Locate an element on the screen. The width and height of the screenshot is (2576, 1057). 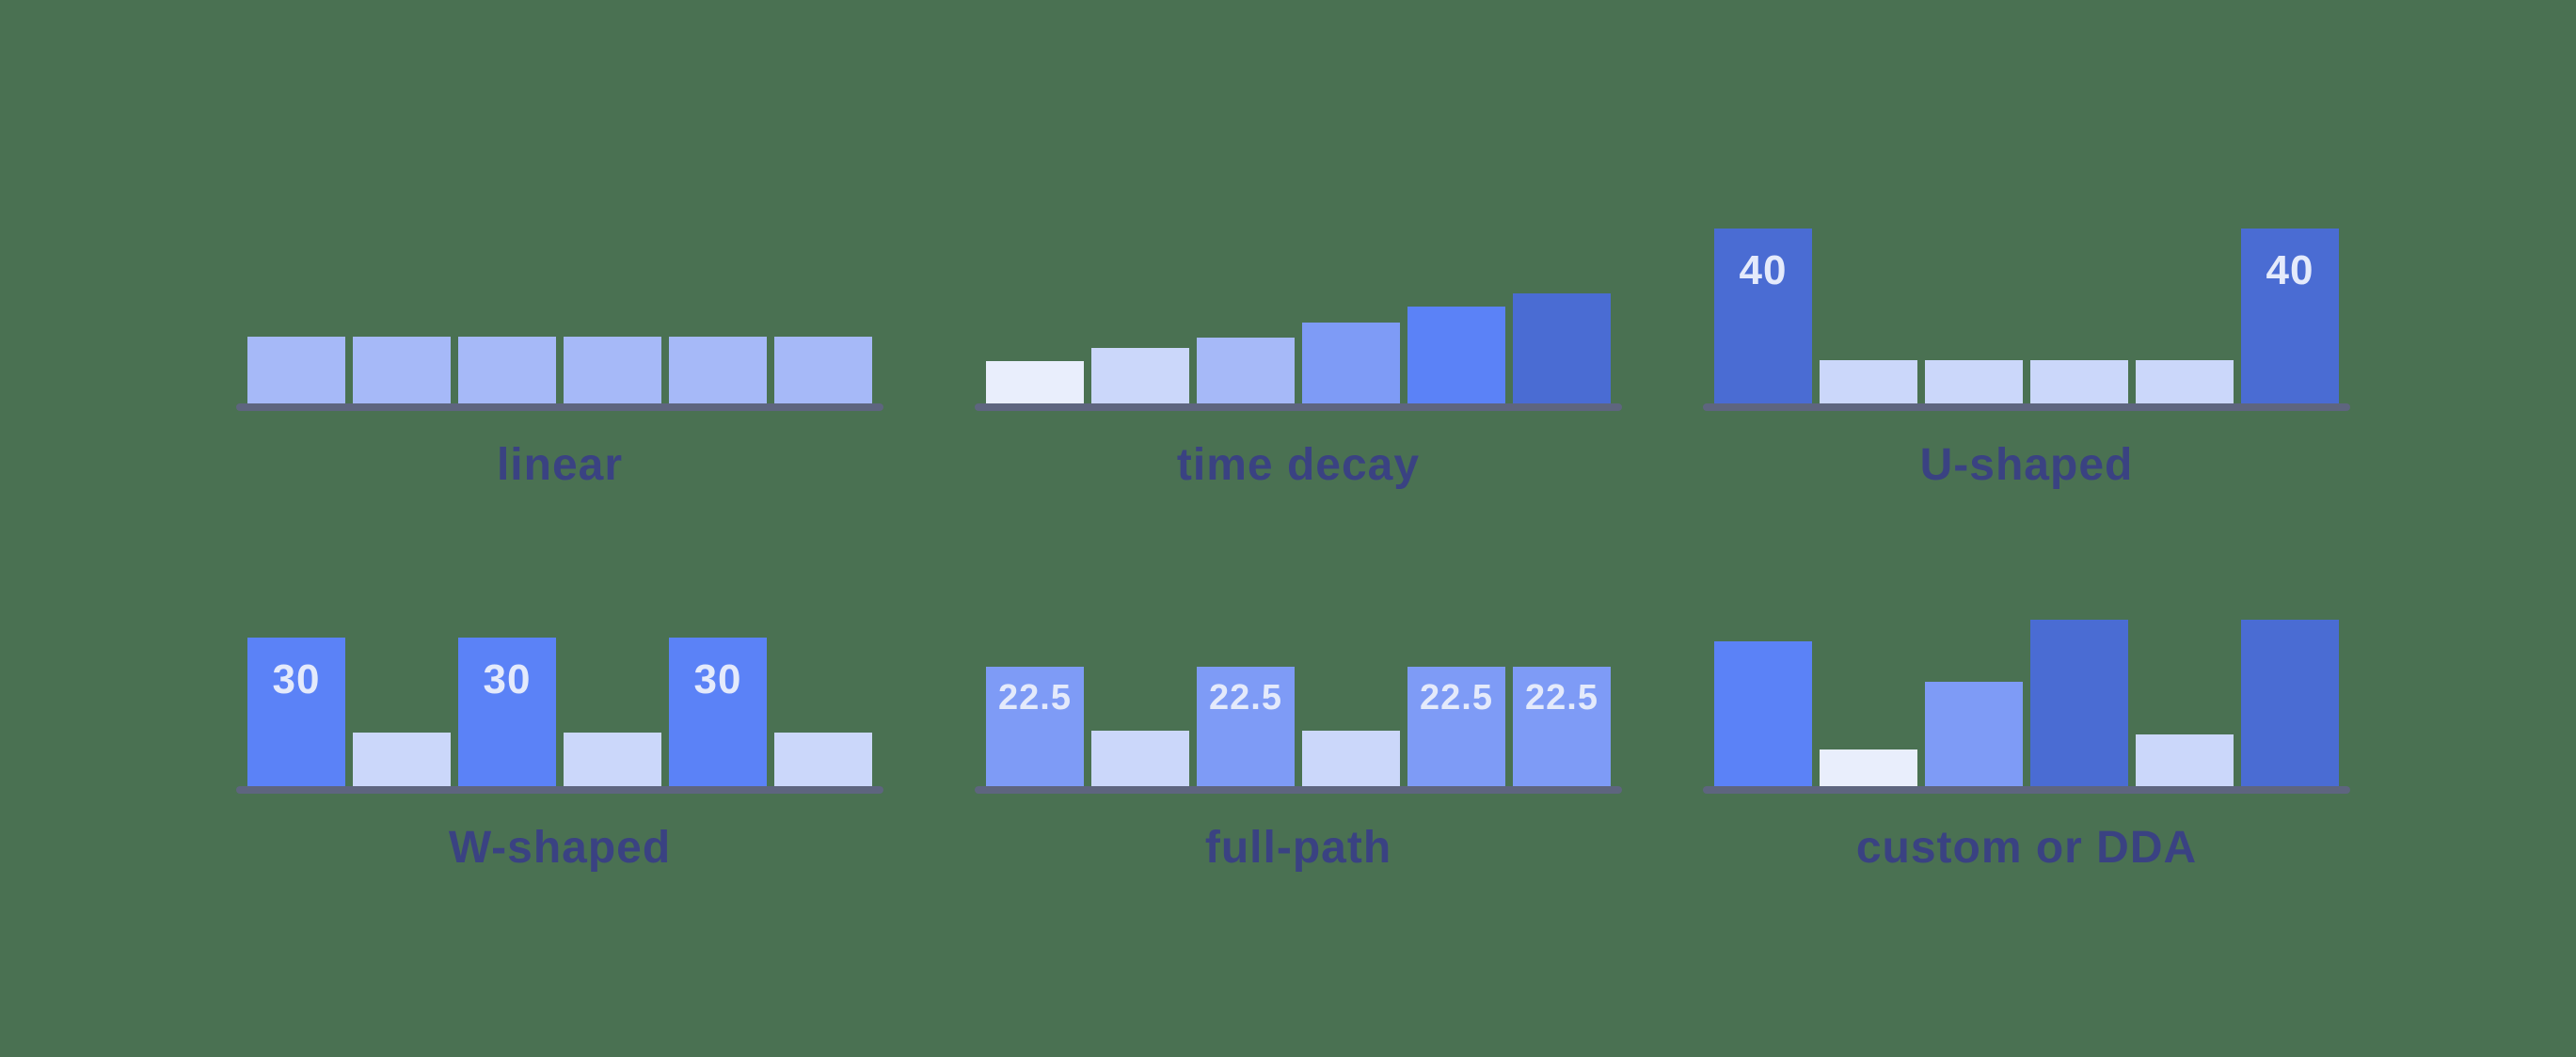
chart-title: linear is located at coordinates (560, 465).